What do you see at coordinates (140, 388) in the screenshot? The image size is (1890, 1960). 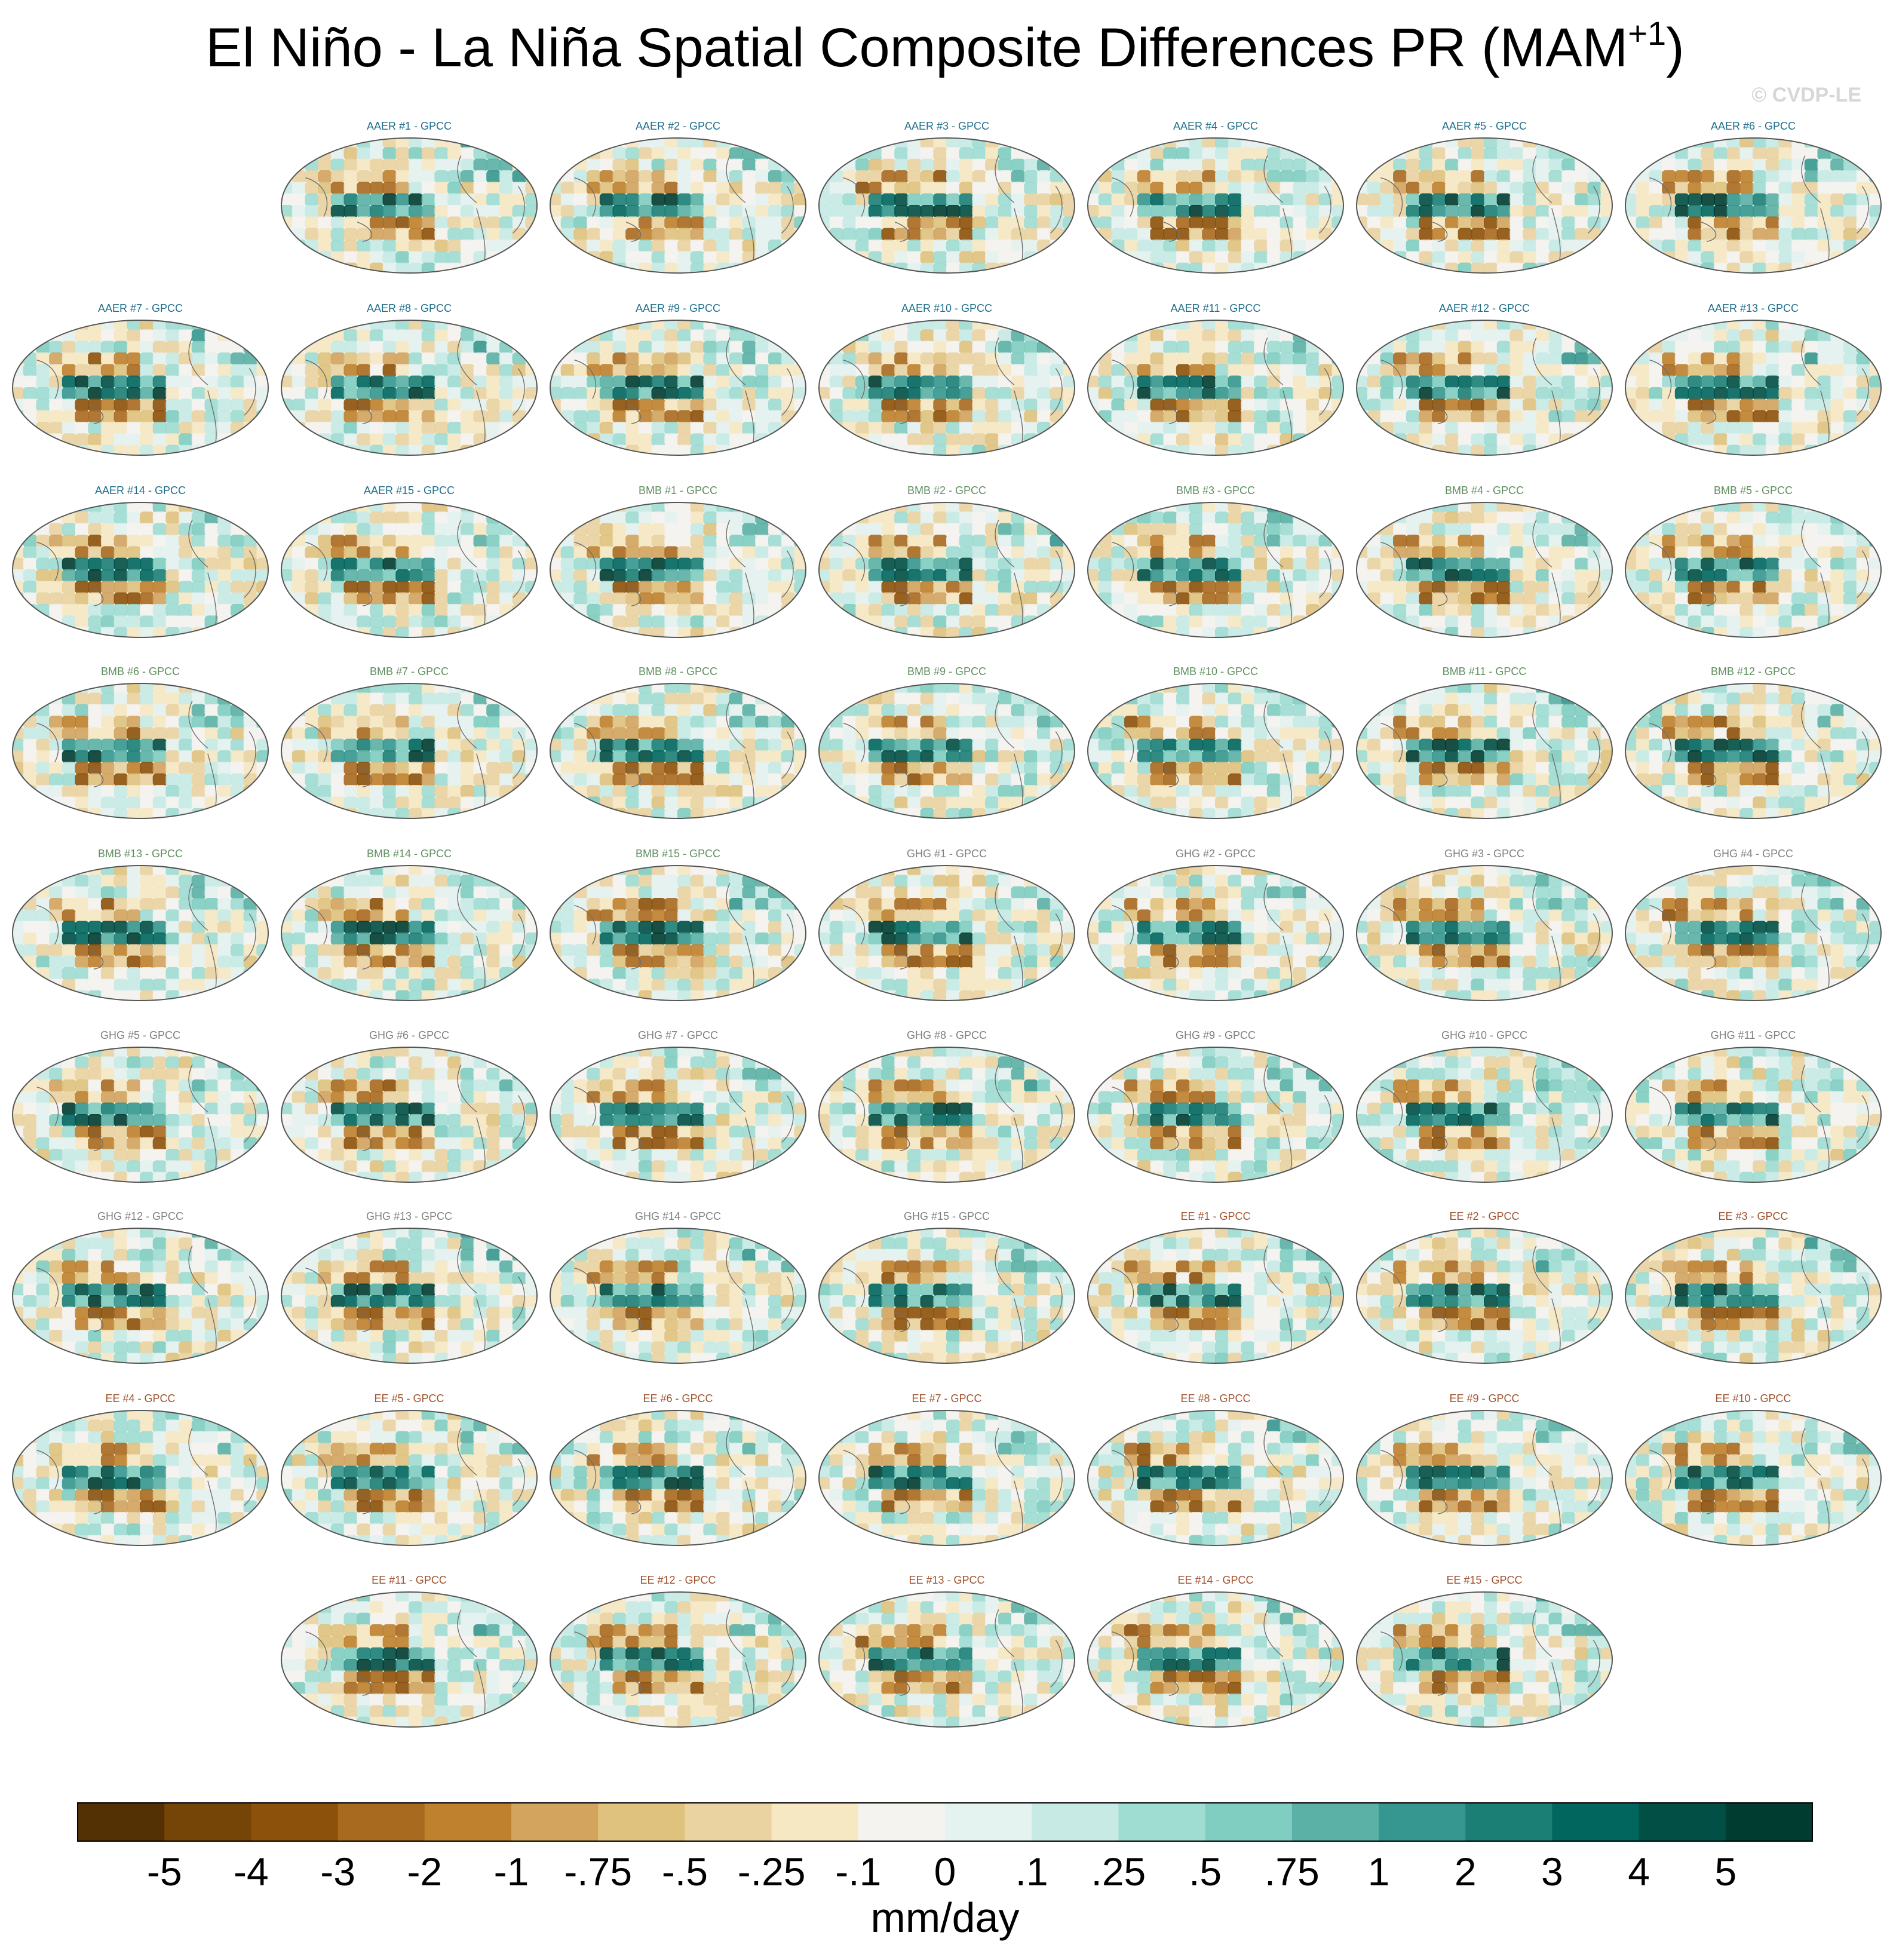 I see `map-svg` at bounding box center [140, 388].